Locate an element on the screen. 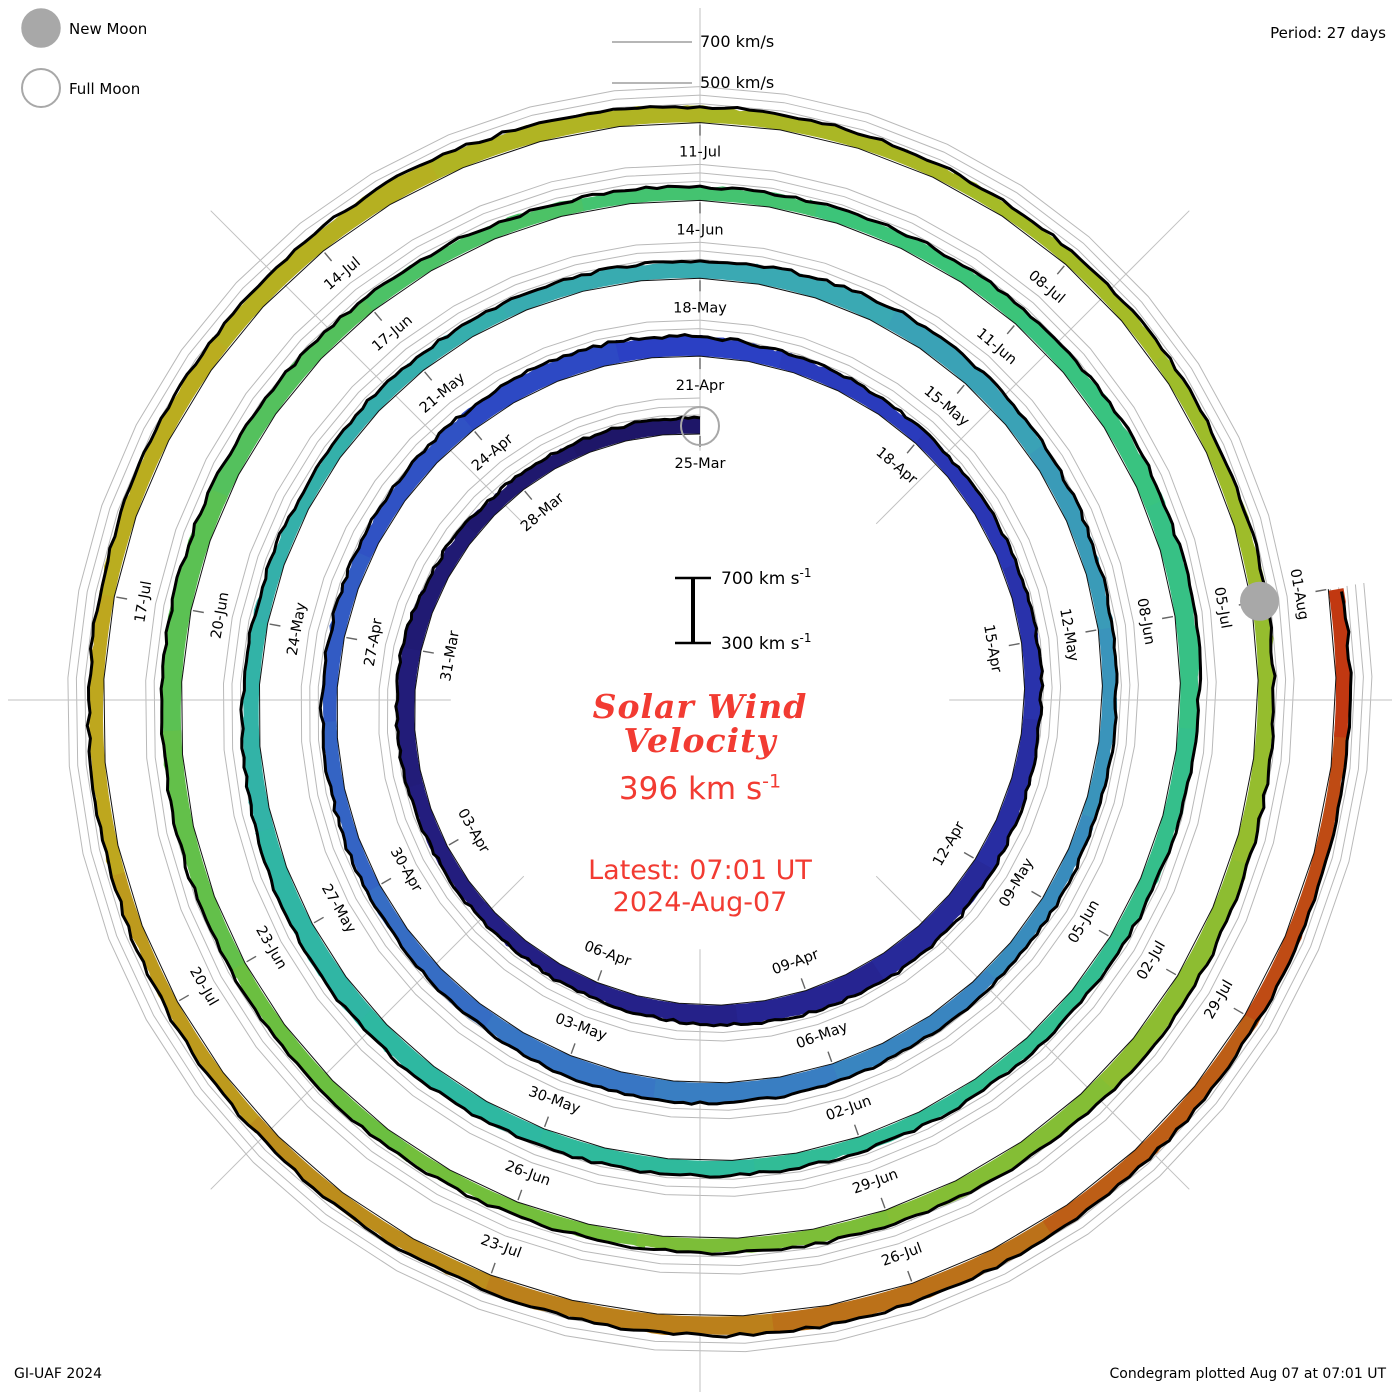 This screenshot has width=1400, height=1400. latest-date: 2024-Aug-07 is located at coordinates (700, 903).